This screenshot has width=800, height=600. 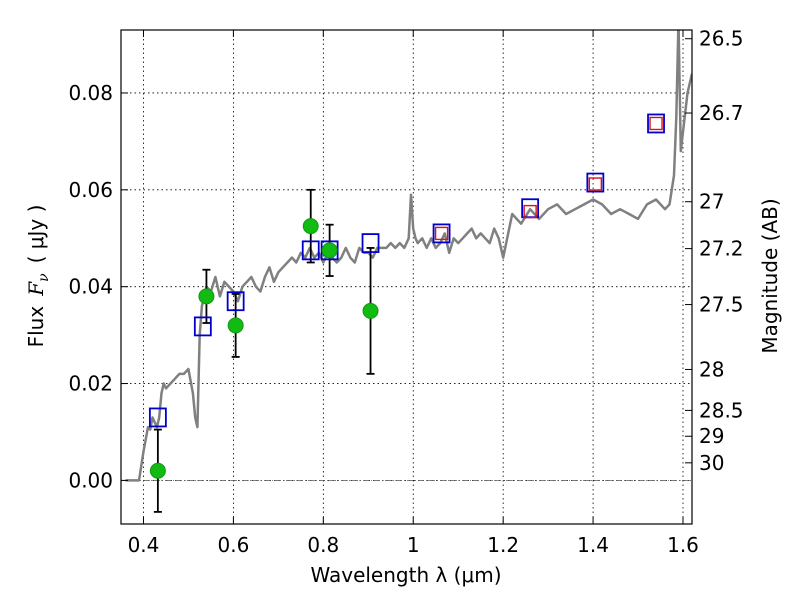 What do you see at coordinates (548, 178) in the screenshot?
I see `ir-photometry-layer` at bounding box center [548, 178].